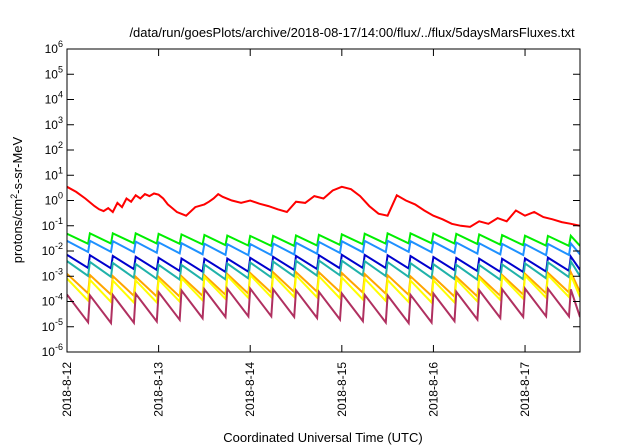 This screenshot has width=640, height=448. What do you see at coordinates (60, 95) in the screenshot?
I see `y-tick-exp: 4` at bounding box center [60, 95].